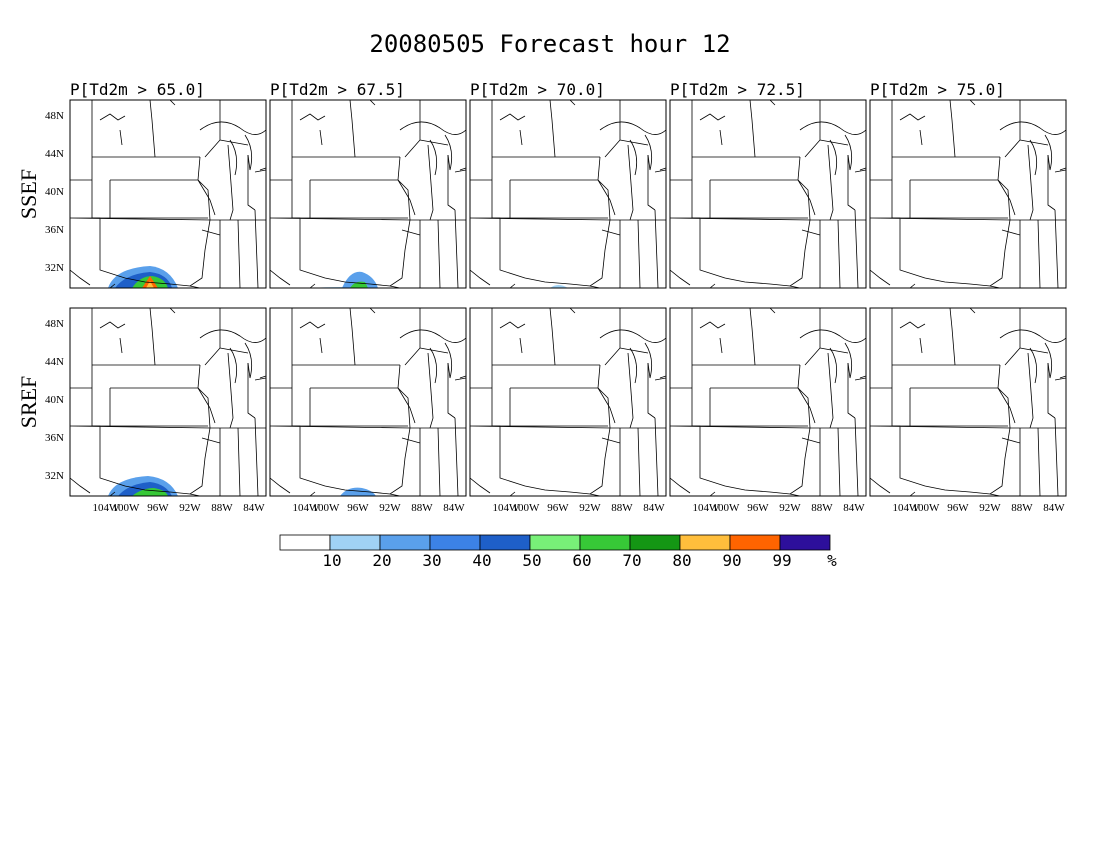  What do you see at coordinates (431, 560) in the screenshot?
I see `colorbar-label: 30` at bounding box center [431, 560].